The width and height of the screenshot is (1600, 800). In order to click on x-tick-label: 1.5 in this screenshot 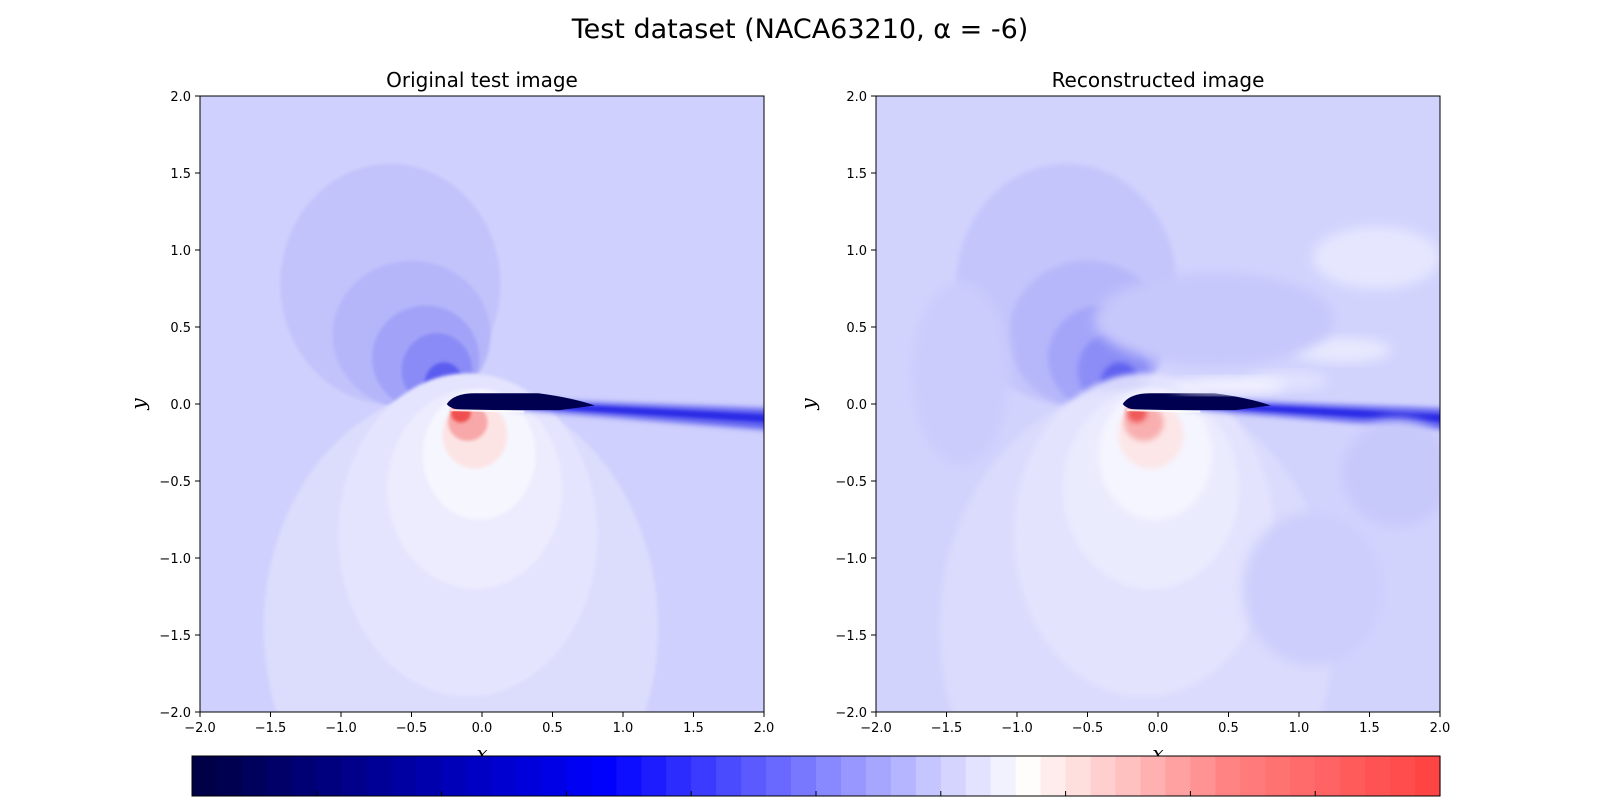, I will do `click(1369, 728)`.